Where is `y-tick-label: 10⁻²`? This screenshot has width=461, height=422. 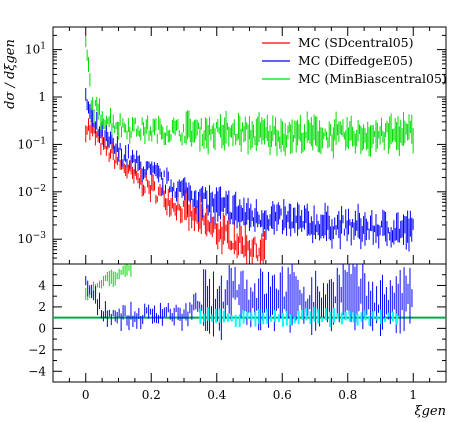 y-tick-label: 10⁻² is located at coordinates (31, 191).